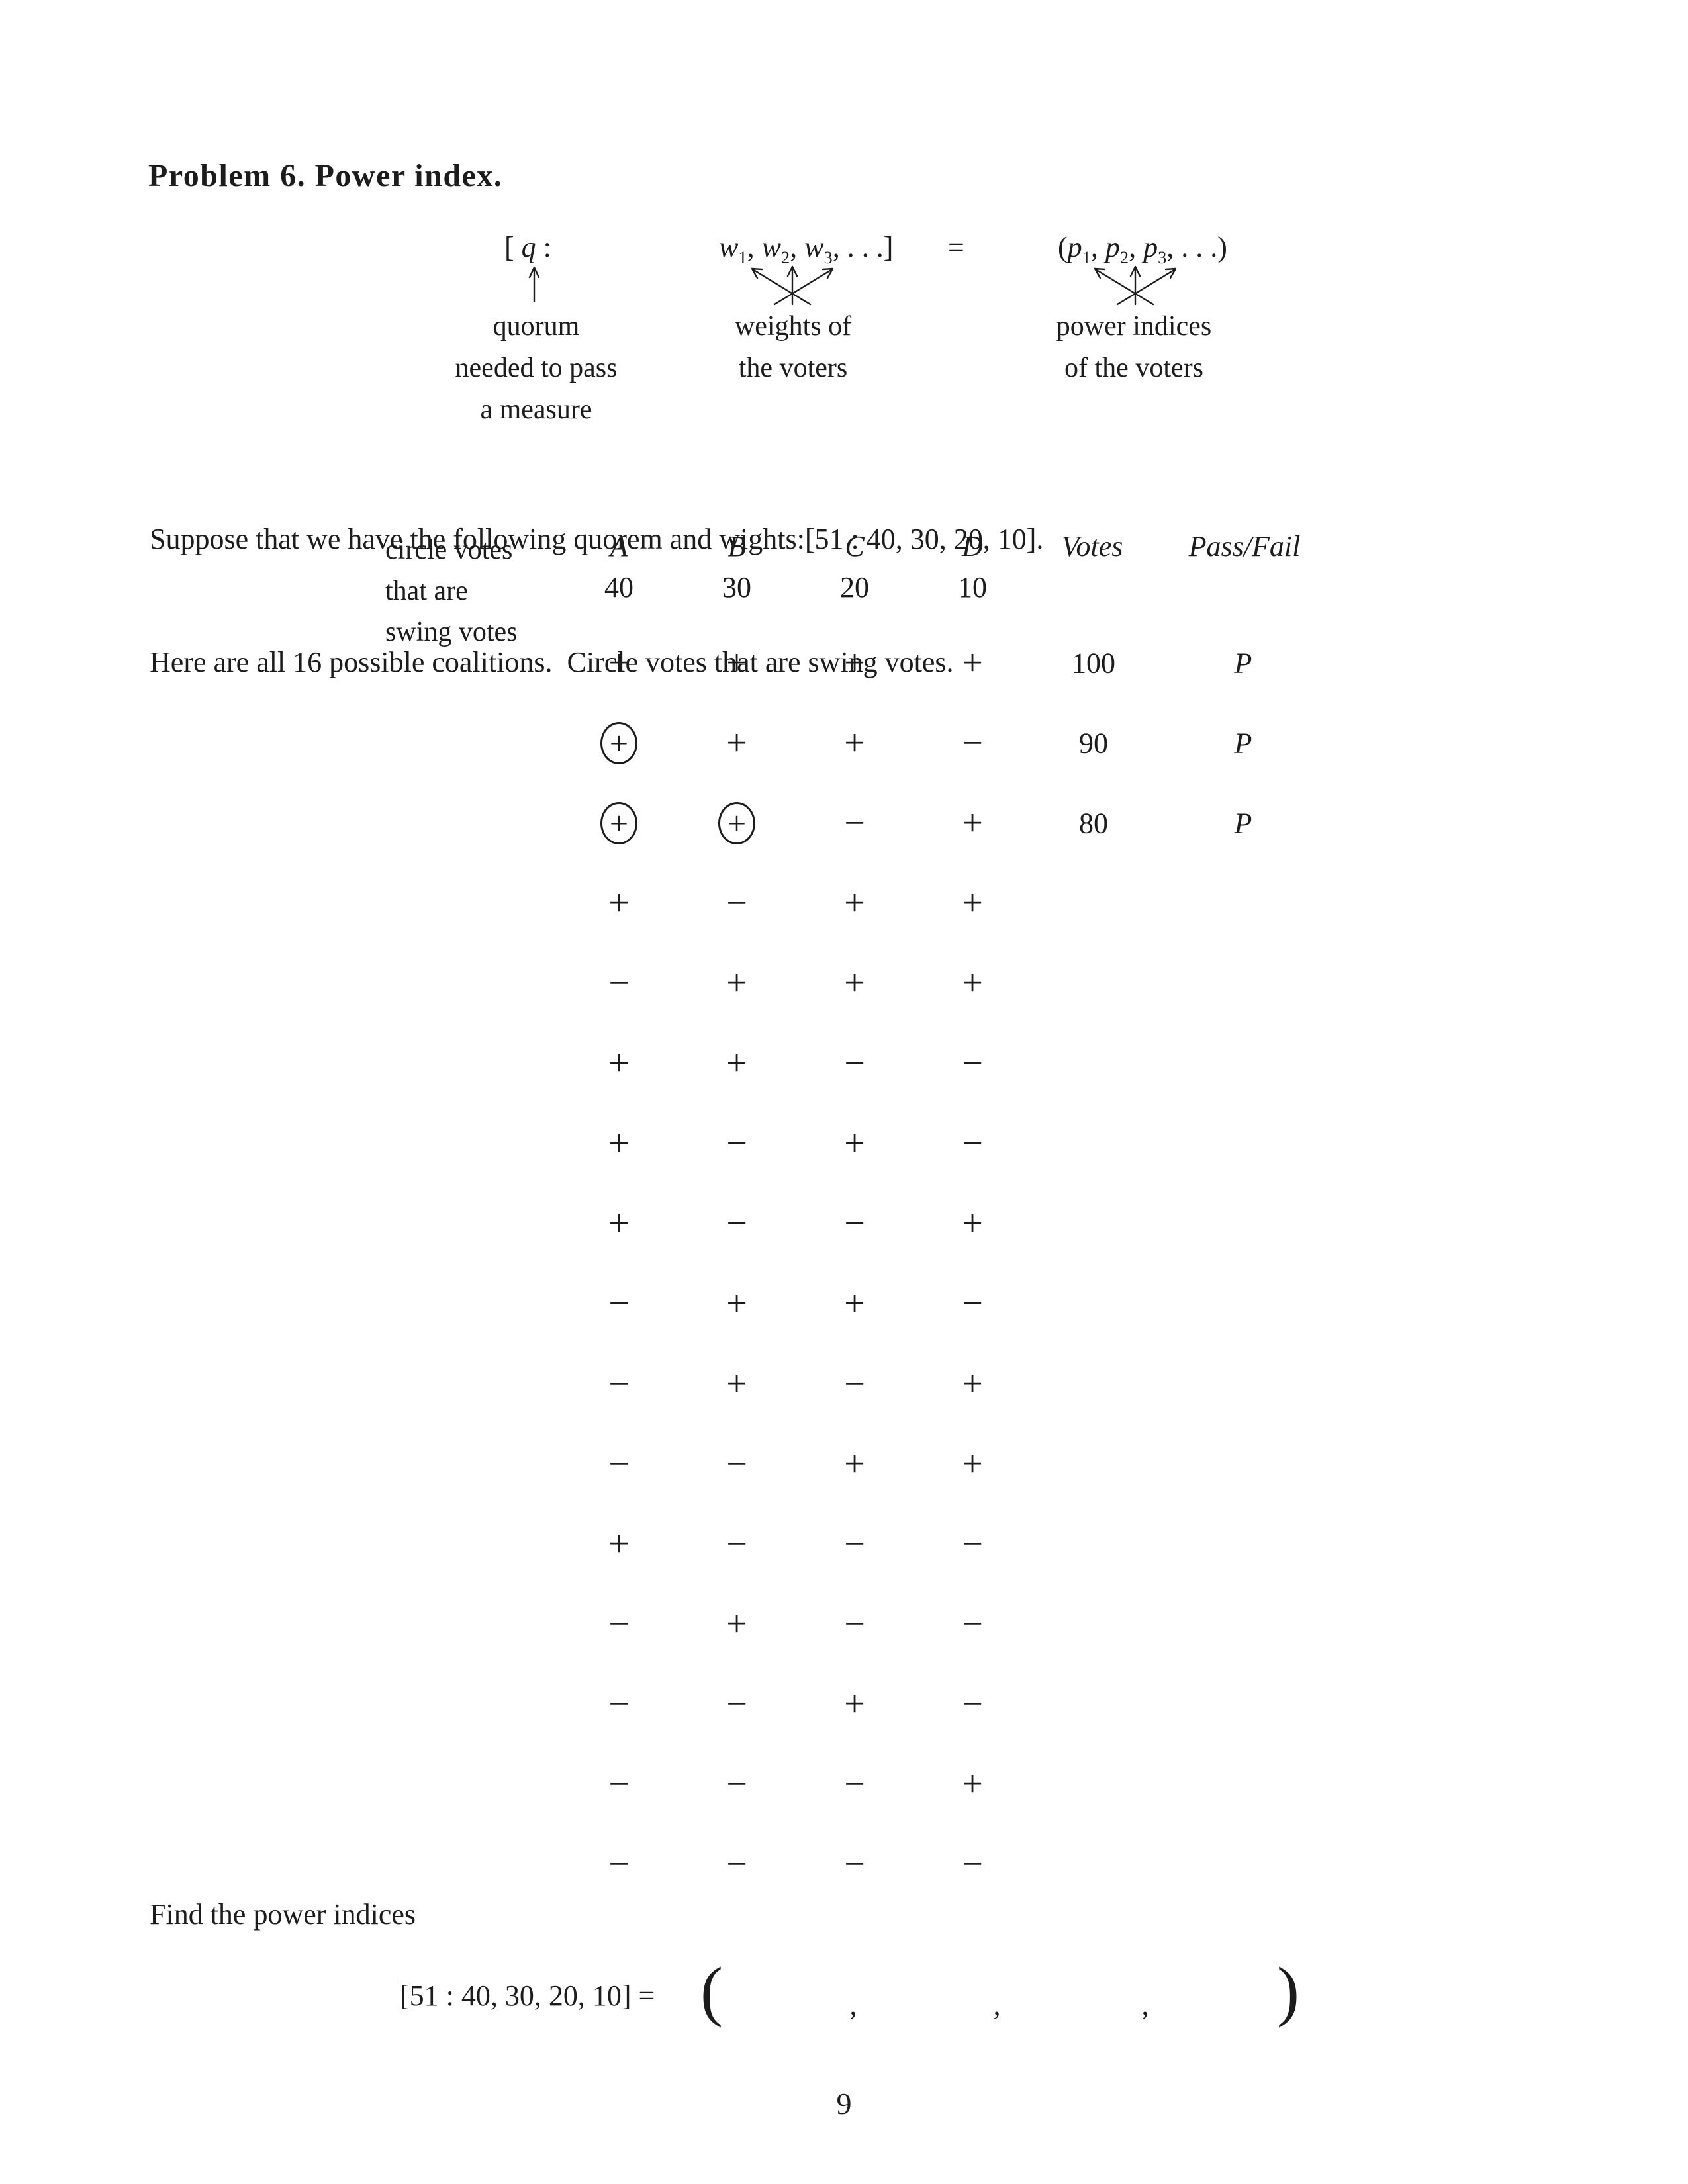  I want to click on problem-title: Problem 6. Power index., so click(325, 176).